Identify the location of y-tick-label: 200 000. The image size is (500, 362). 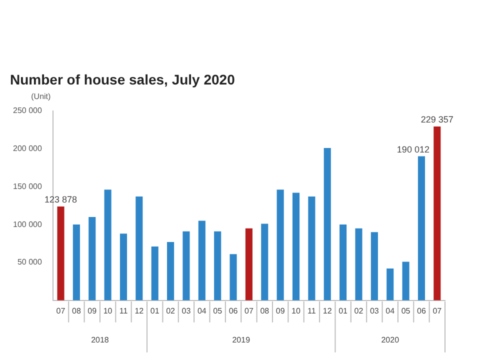
(27, 148).